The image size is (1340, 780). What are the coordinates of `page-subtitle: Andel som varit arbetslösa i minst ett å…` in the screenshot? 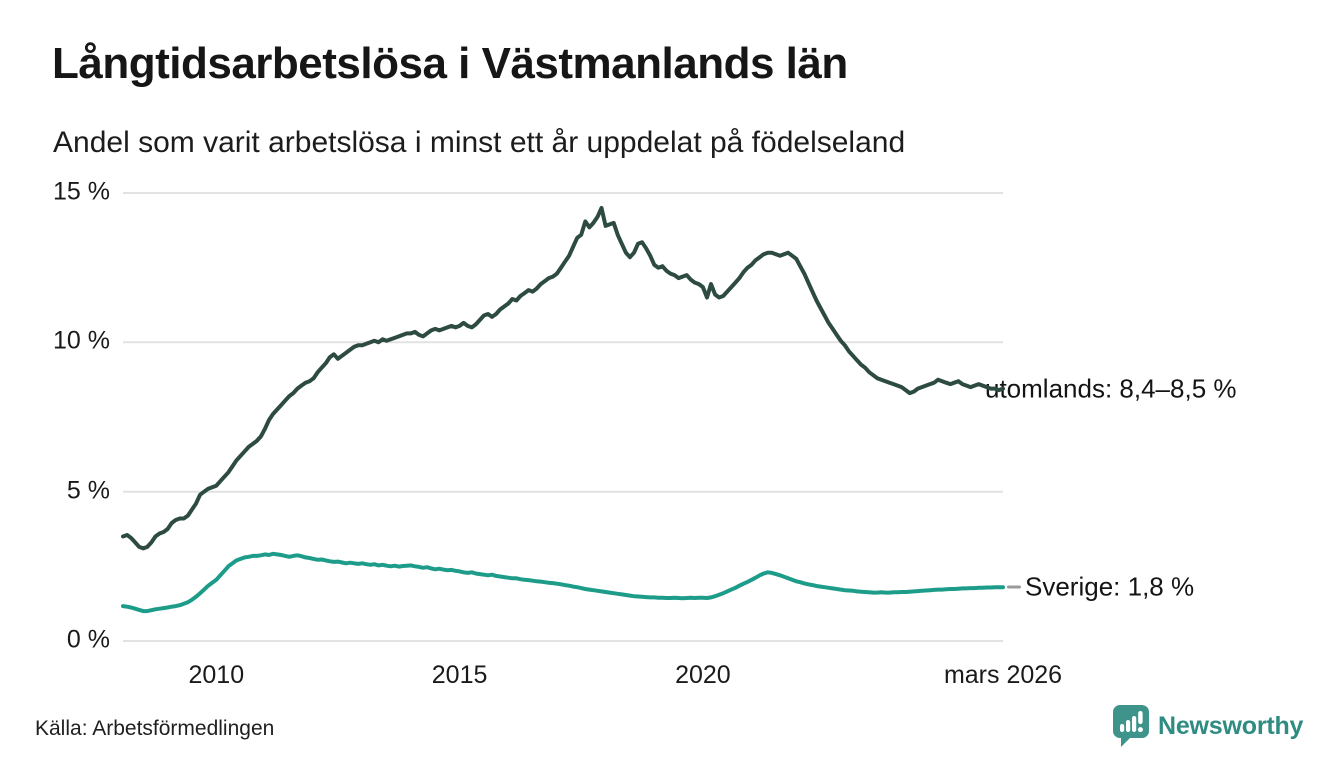 It's located at (479, 142).